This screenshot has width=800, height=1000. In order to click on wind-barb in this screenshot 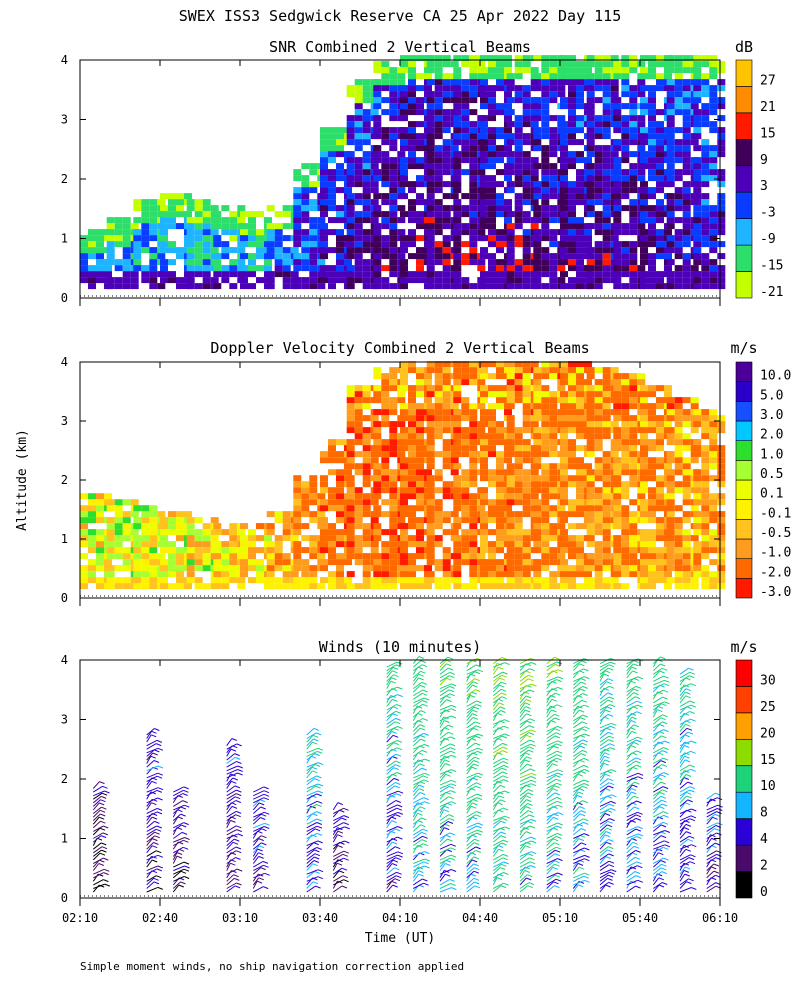, I will do `click(98, 850)`.